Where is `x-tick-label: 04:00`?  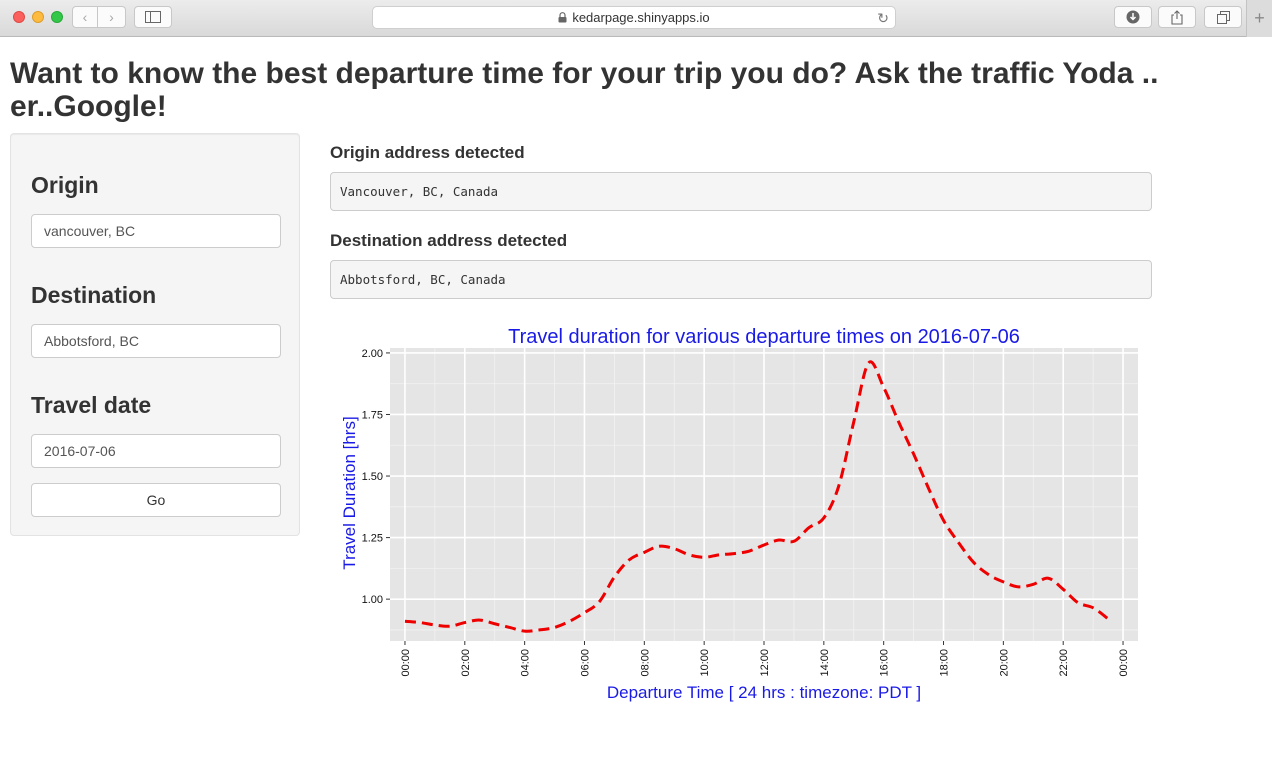
x-tick-label: 04:00 is located at coordinates (526, 663).